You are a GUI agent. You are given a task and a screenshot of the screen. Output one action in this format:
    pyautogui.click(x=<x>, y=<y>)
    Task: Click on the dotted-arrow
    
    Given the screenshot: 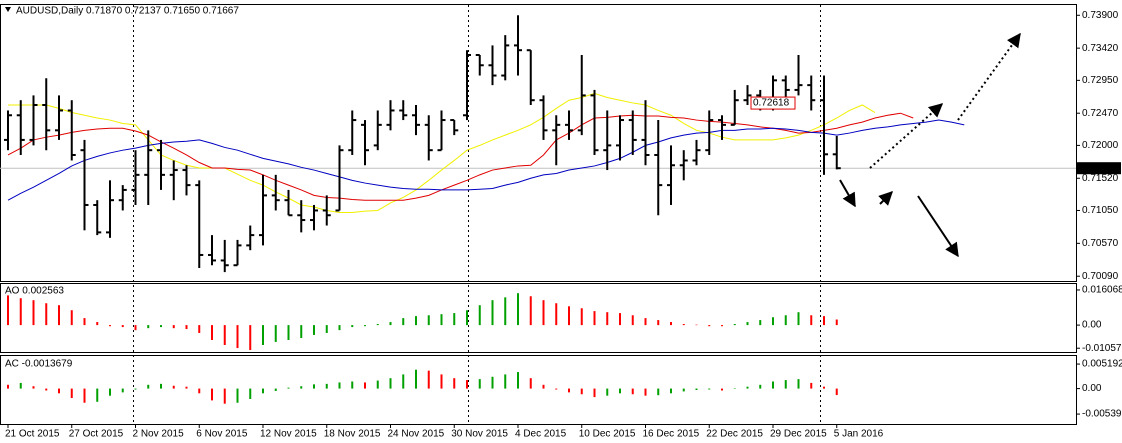 What is the action you would take?
    pyautogui.click(x=906, y=136)
    